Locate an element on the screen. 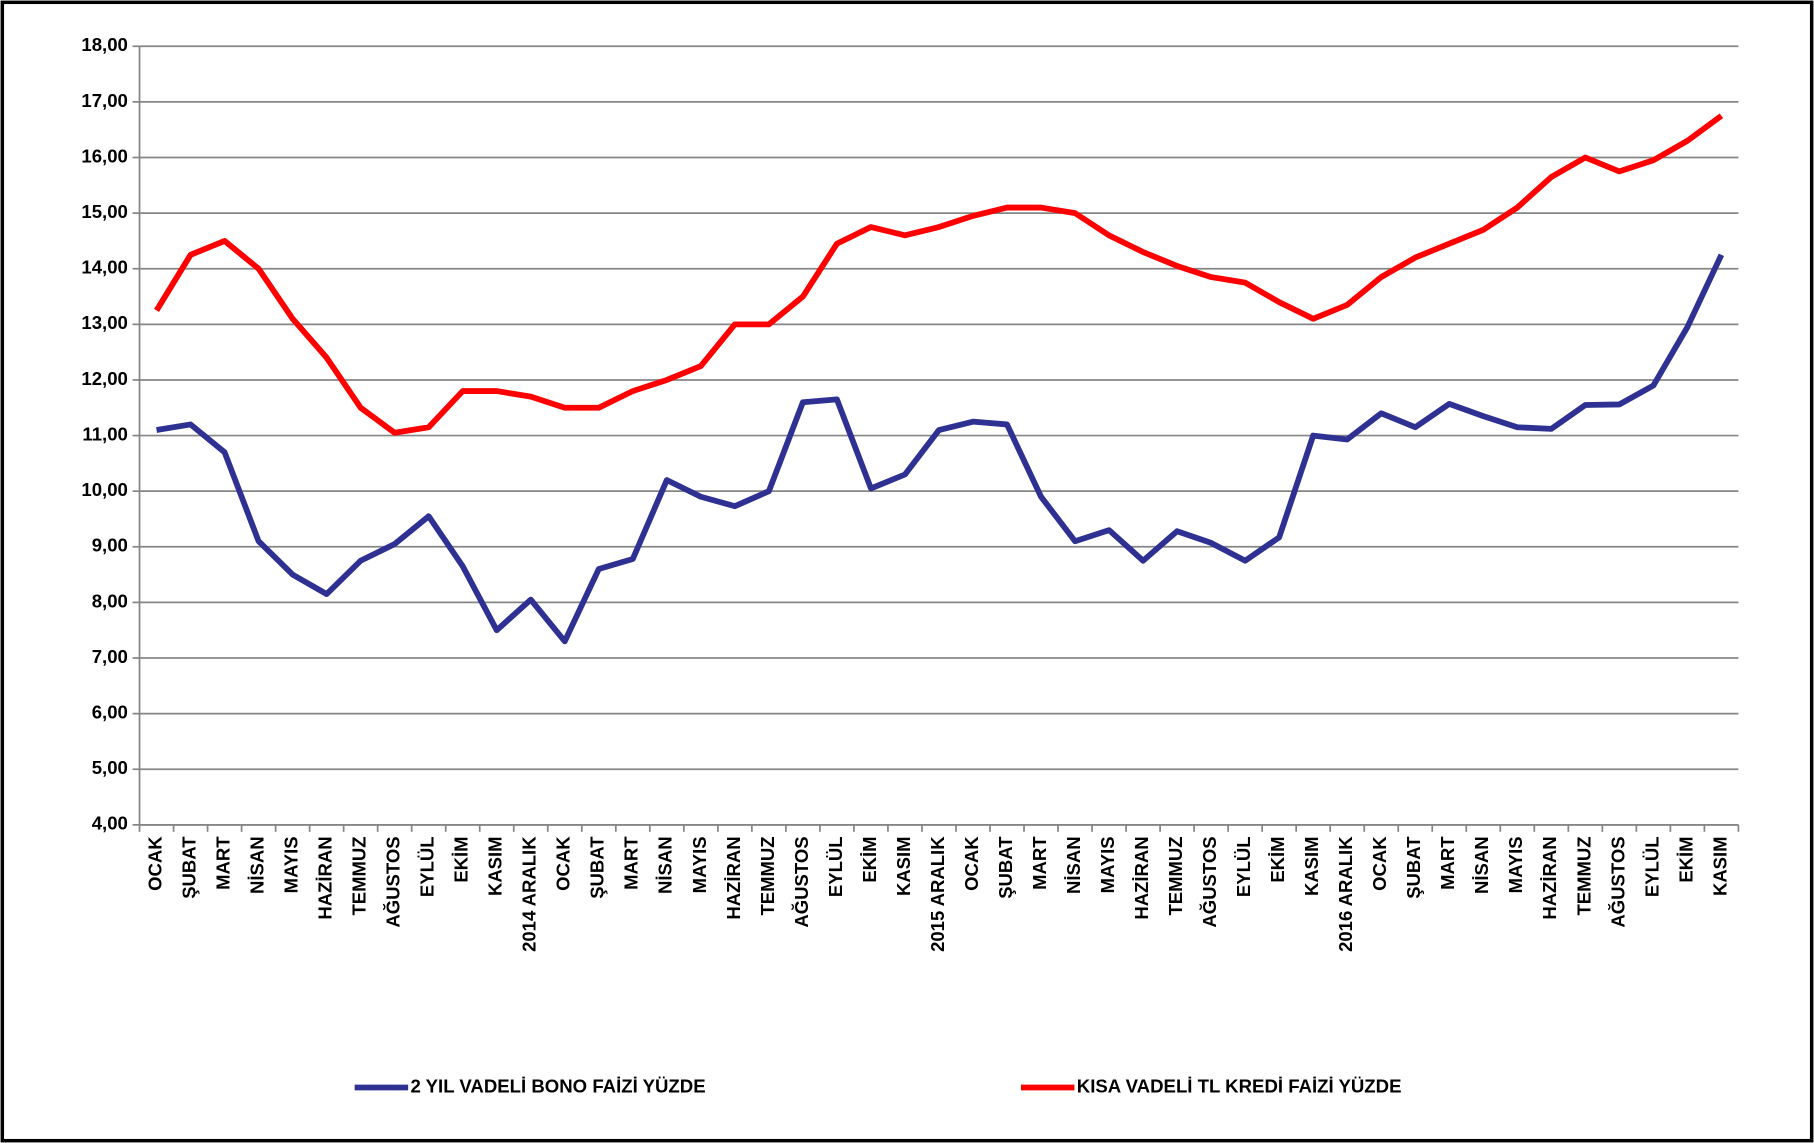  y-tick-label: 10,00 is located at coordinates (104, 489).